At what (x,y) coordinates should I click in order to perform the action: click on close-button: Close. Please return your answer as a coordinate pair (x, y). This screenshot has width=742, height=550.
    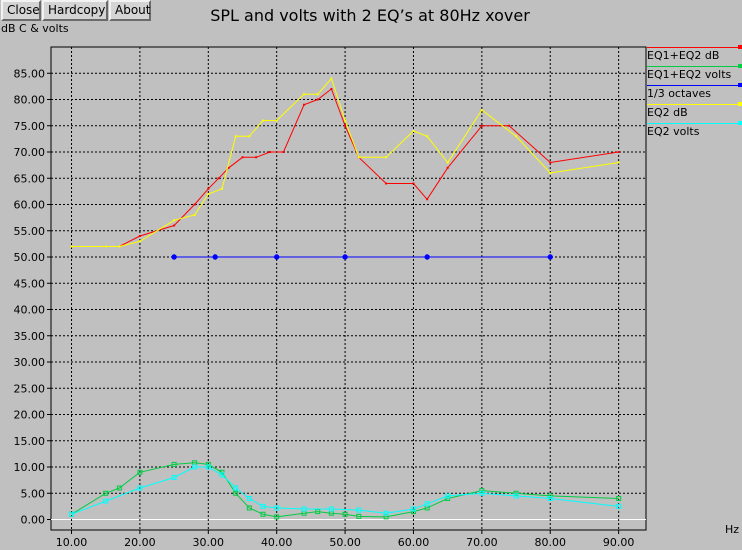
    Looking at the image, I should click on (21, 10).